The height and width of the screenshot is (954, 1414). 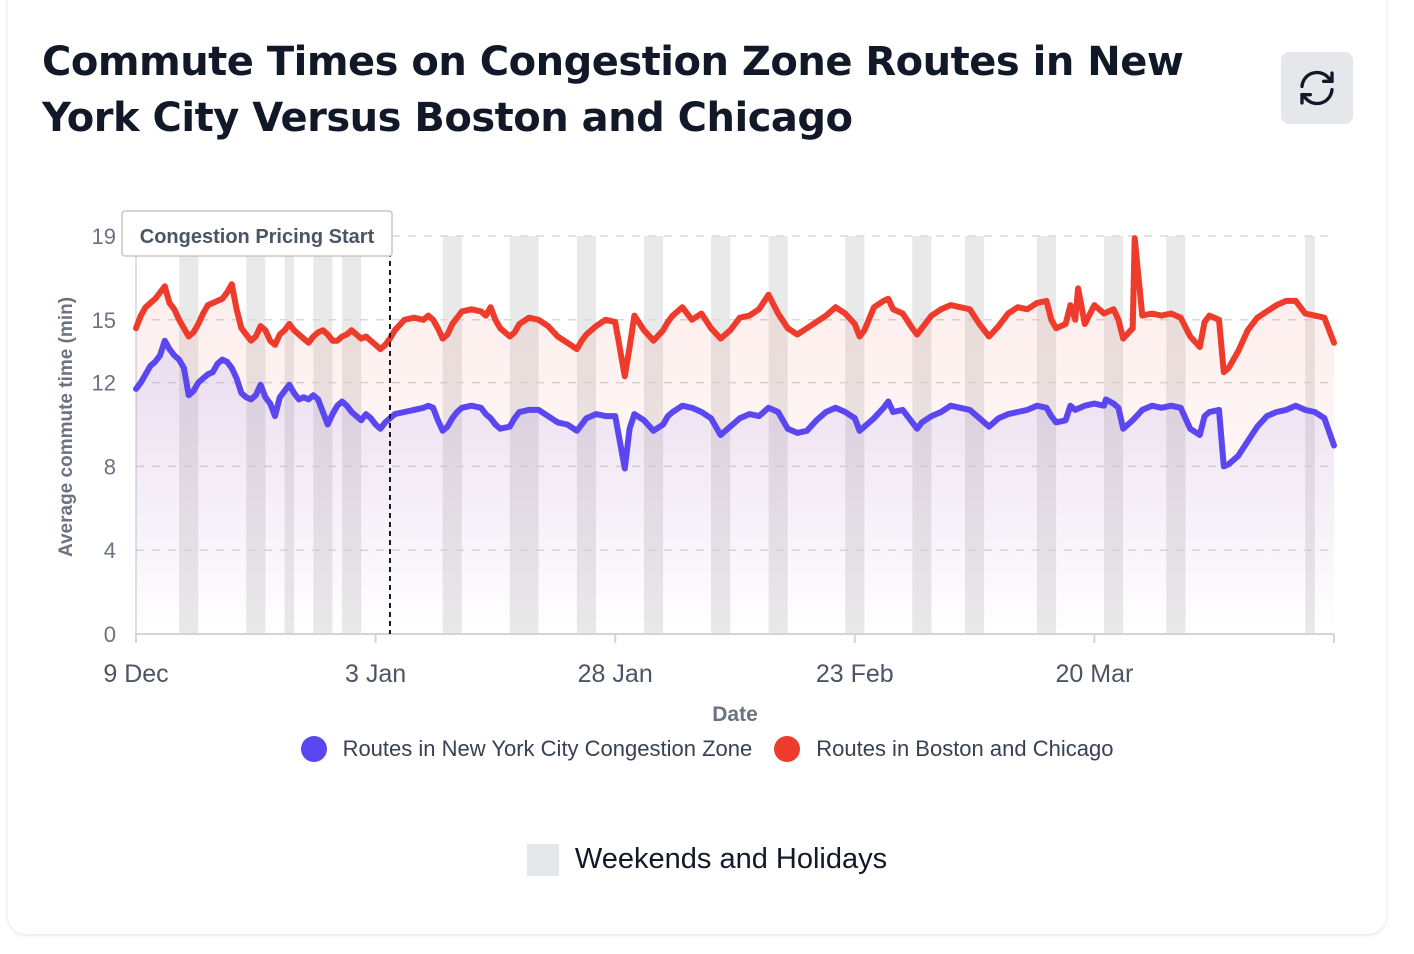 What do you see at coordinates (735, 714) in the screenshot?
I see `x-axis-label: Date` at bounding box center [735, 714].